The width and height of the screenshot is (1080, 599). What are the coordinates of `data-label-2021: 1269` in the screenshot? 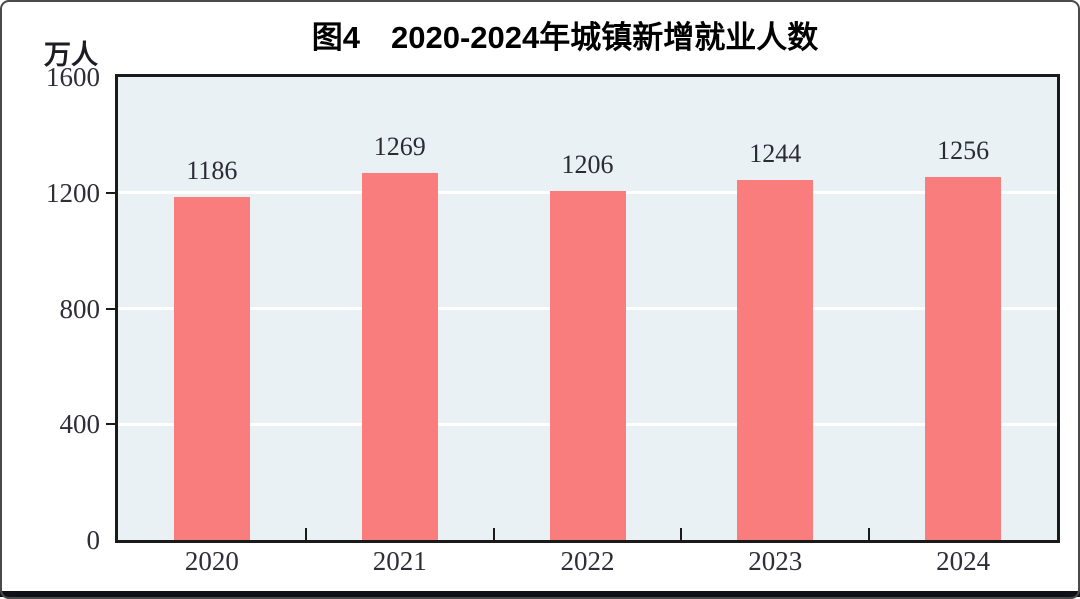 It's located at (399, 146).